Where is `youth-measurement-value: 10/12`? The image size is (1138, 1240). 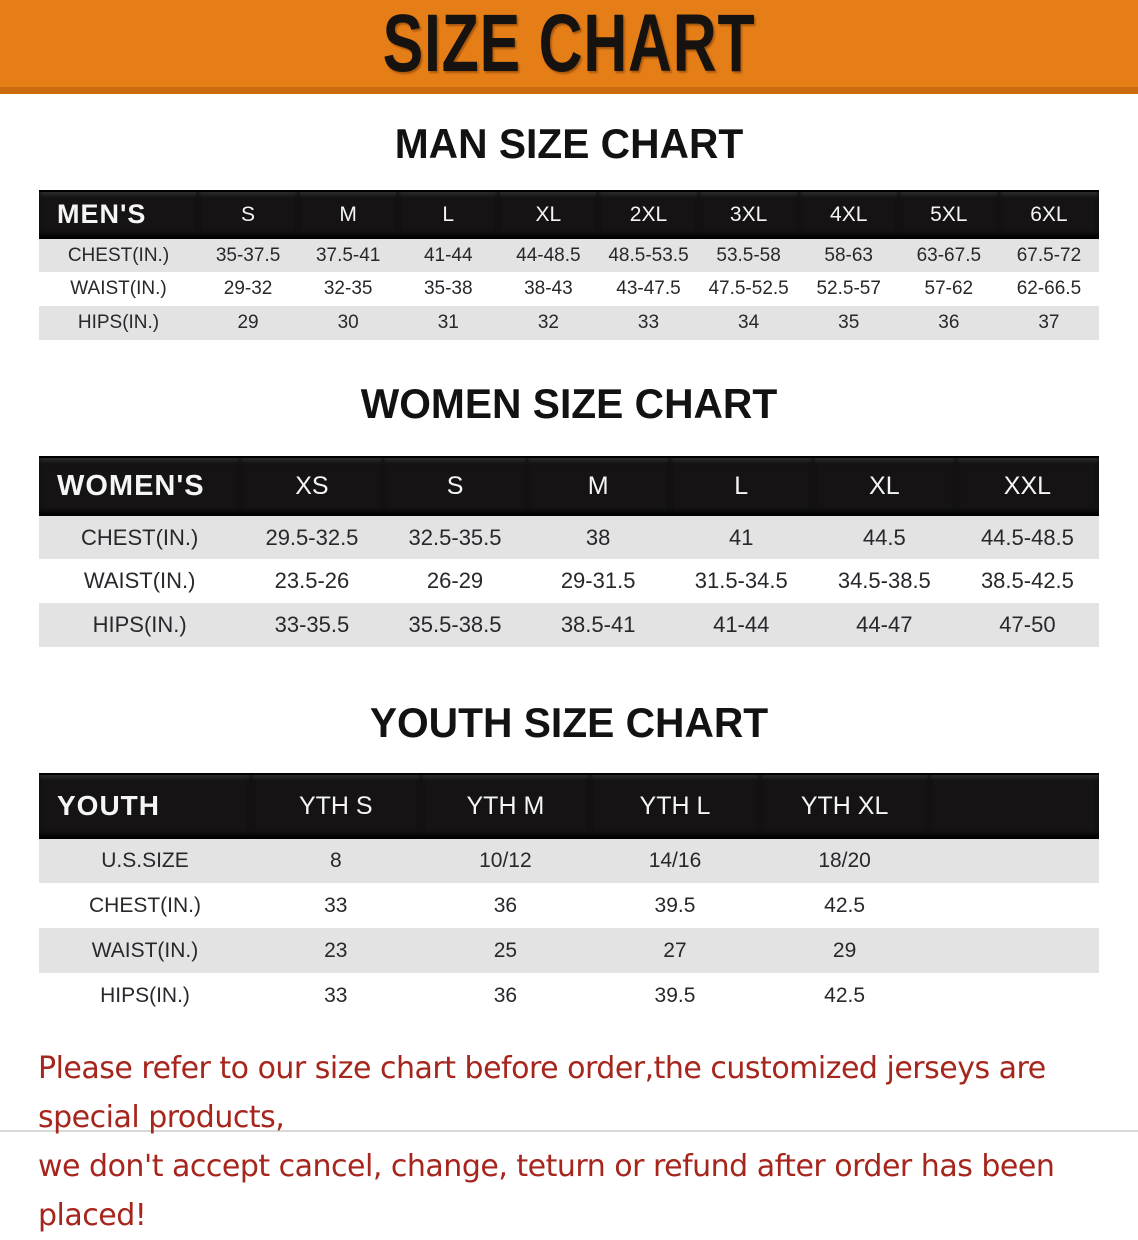
youth-measurement-value: 10/12 is located at coordinates (505, 860).